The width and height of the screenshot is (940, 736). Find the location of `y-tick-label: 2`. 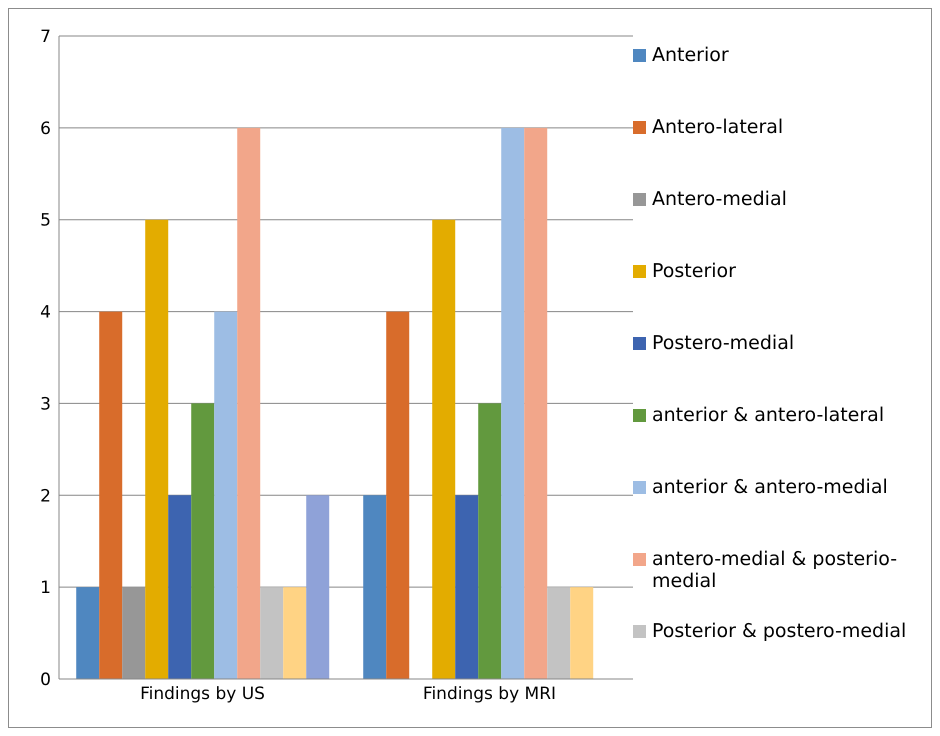

y-tick-label: 2 is located at coordinates (45, 496).